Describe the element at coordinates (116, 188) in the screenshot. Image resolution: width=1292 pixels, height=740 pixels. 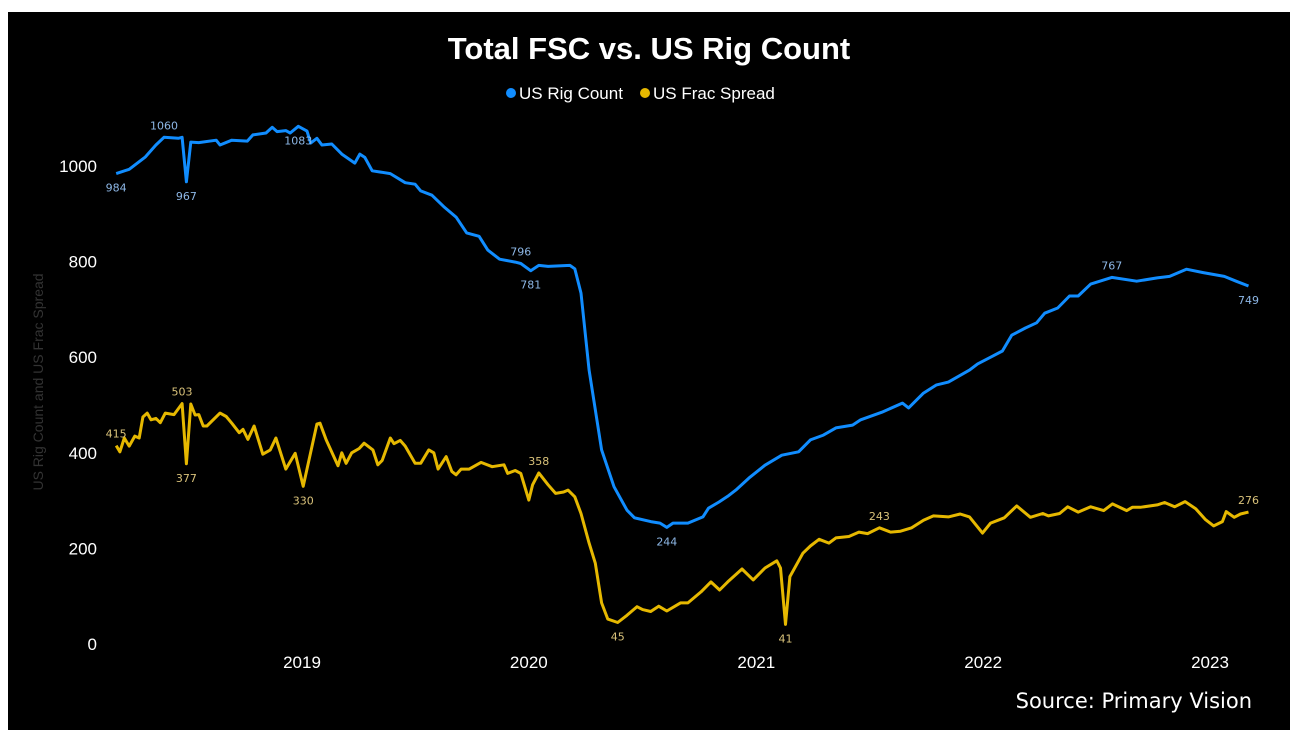
I see `data-label: 984` at that location.